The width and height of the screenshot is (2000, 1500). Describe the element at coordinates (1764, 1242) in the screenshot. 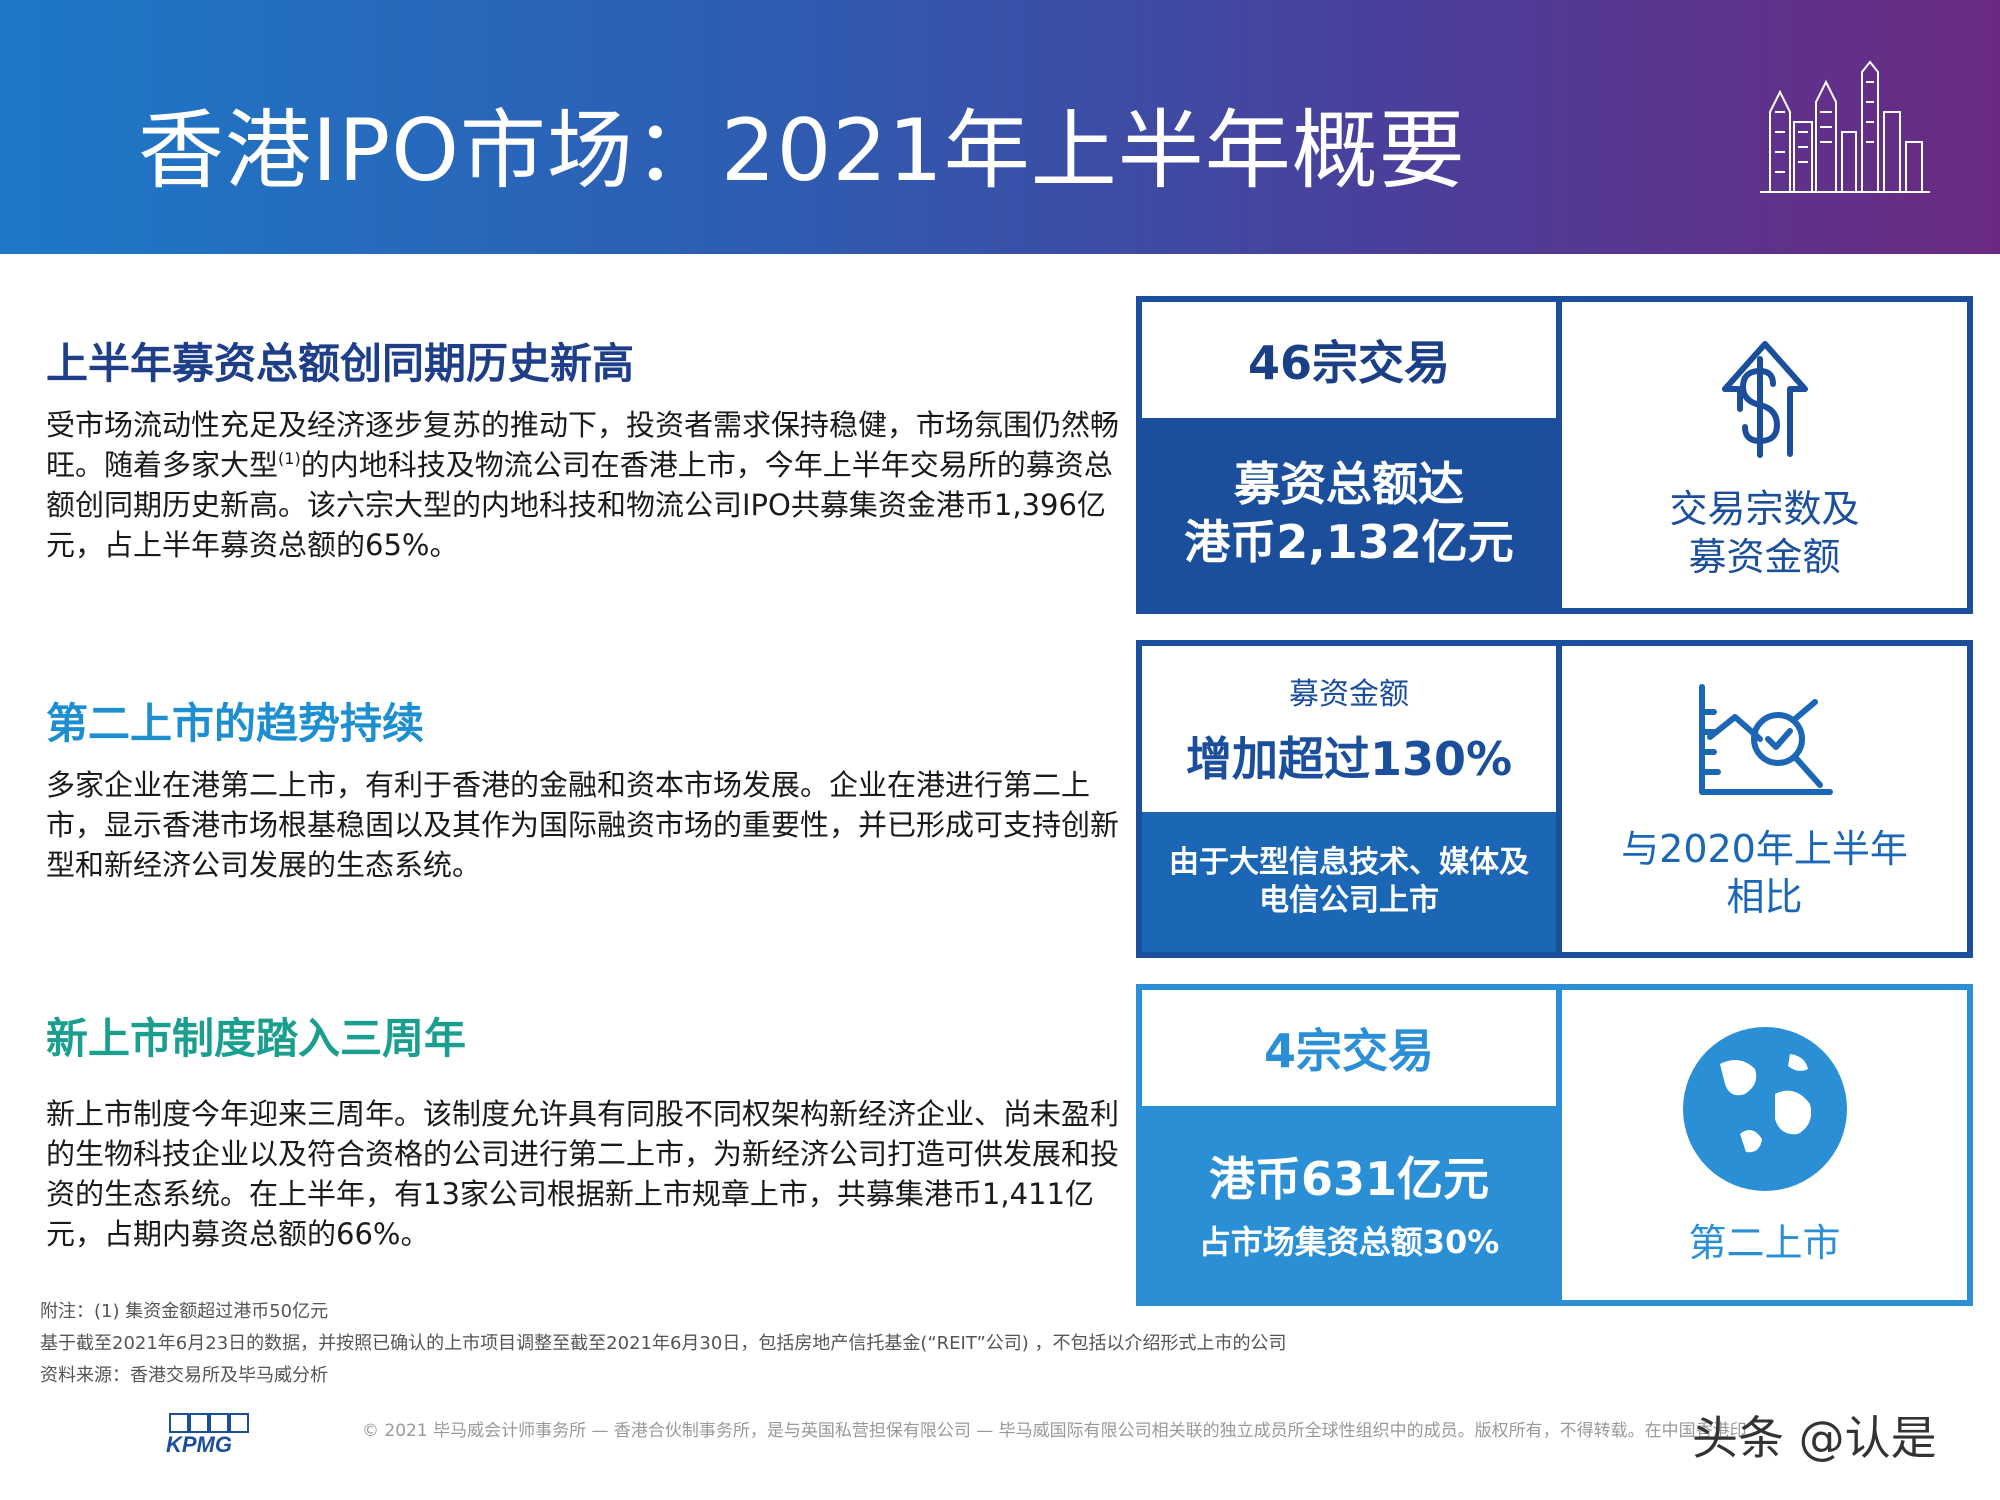

I see `card-right-label: 第二上市` at that location.